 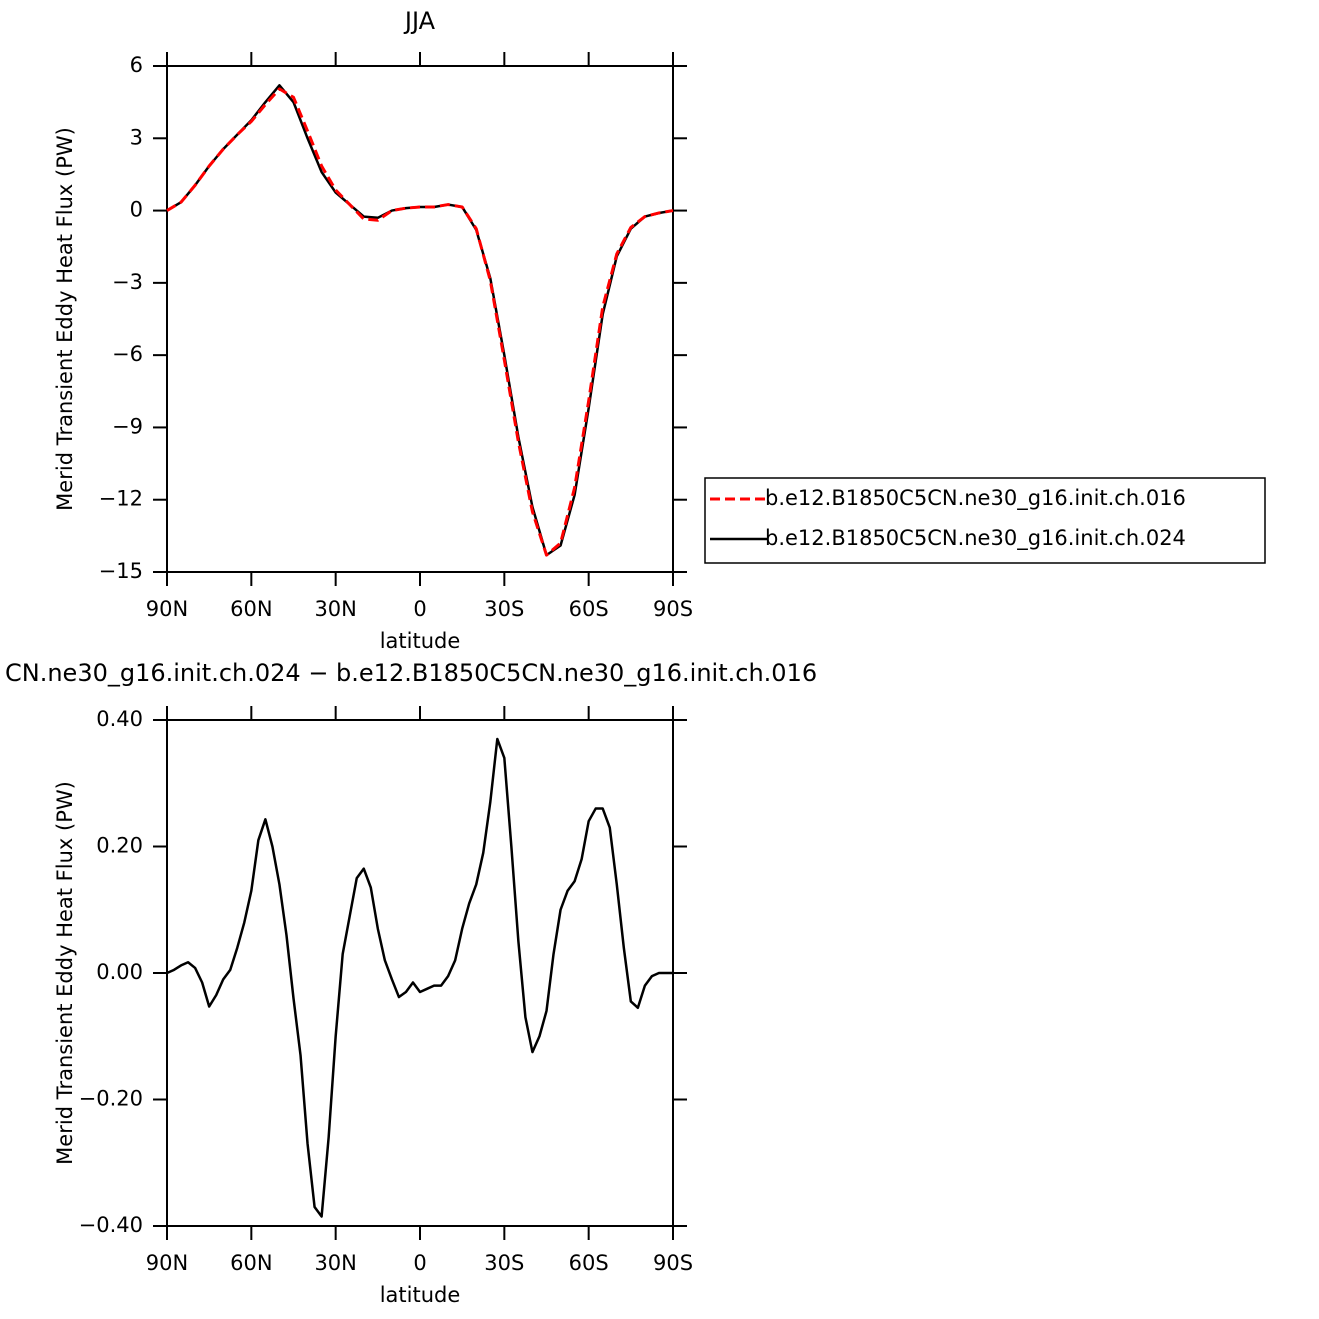 I want to click on legend-label: b.e12.B1850C5CN.ne30_g16.init.ch.024, so click(x=975, y=538).